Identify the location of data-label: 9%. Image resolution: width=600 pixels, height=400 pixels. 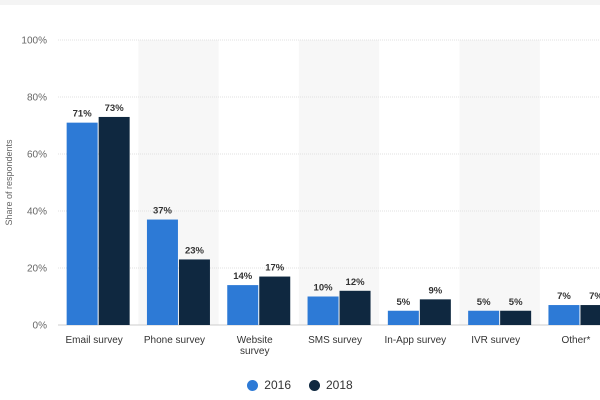
(435, 290).